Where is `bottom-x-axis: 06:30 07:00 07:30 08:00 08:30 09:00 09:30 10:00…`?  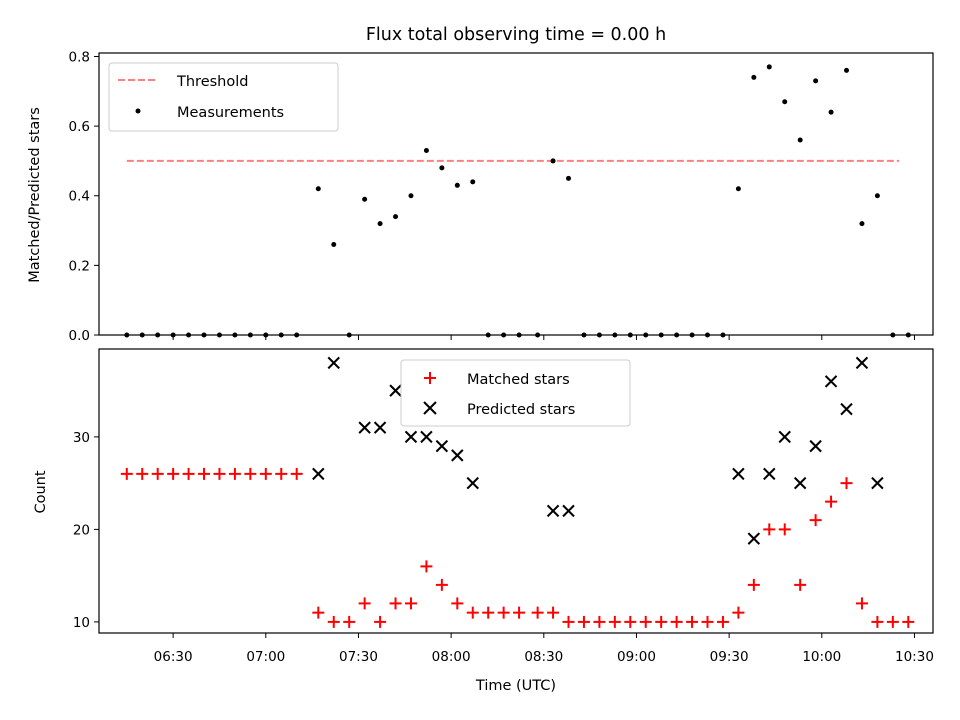 bottom-x-axis: 06:30 07:00 07:30 08:00 08:30 09:00 09:30 10:00… is located at coordinates (544, 649).